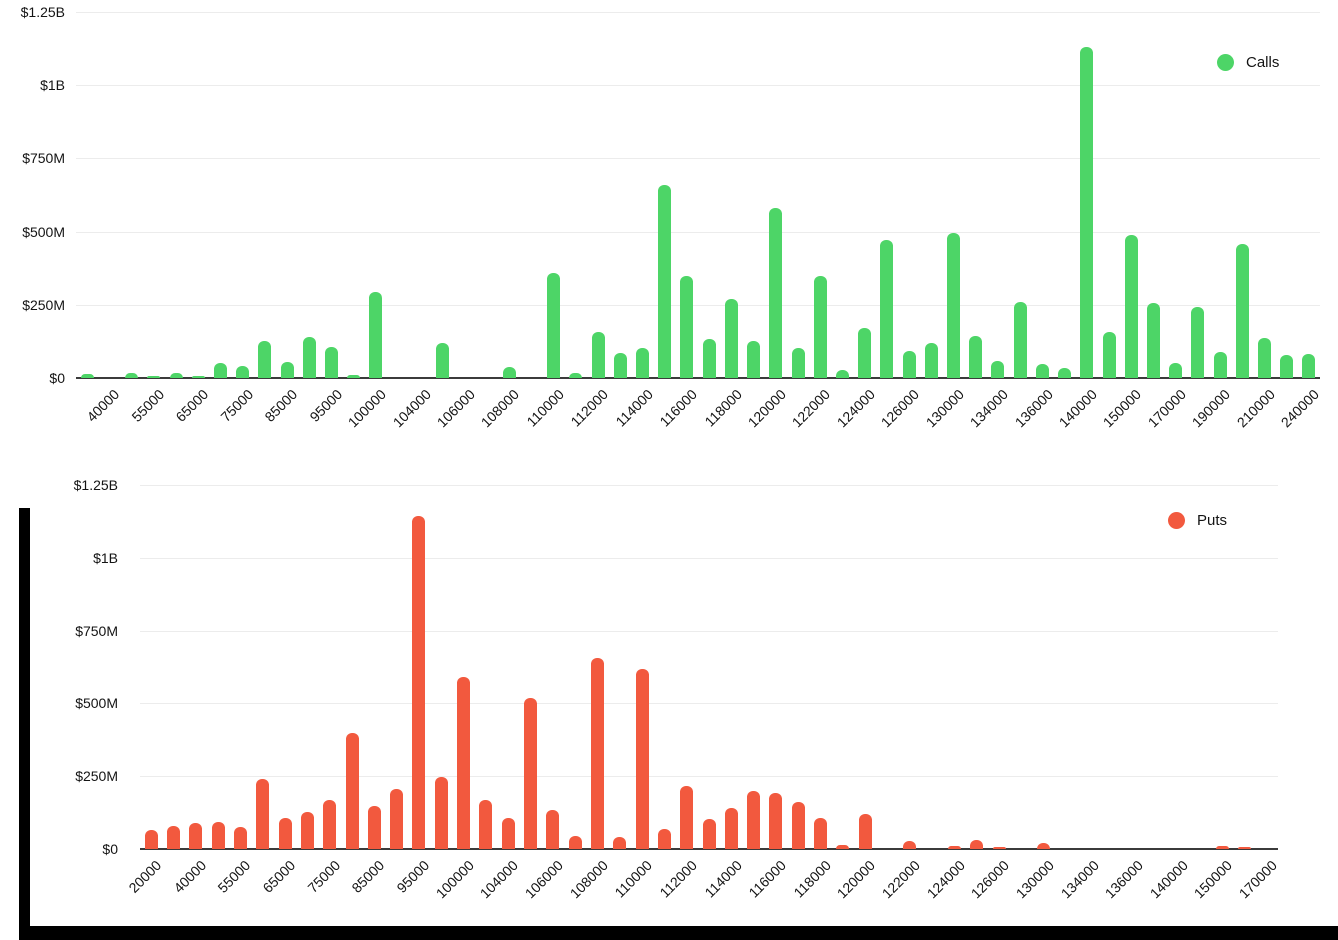  I want to click on y-tick-label: $750M, so click(96, 630).